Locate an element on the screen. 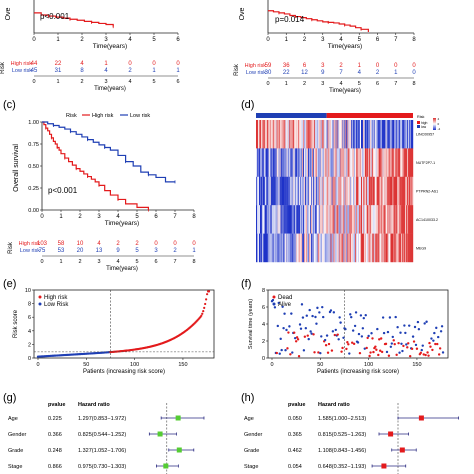 This screenshot has width=474, height=474. risk-table-value: 7 is located at coordinates (341, 73).